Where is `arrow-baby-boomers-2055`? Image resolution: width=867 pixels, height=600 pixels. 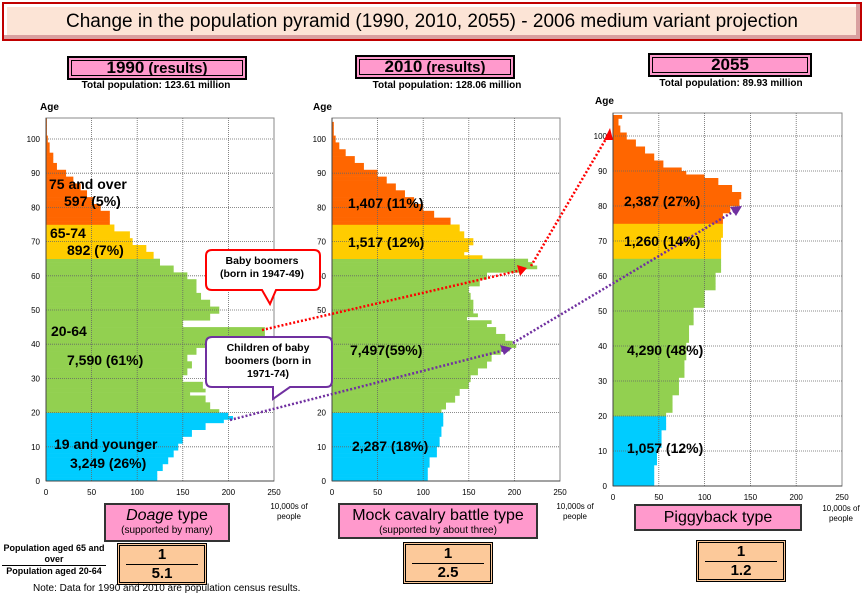 arrow-baby-boomers-2055 is located at coordinates (570, 199).